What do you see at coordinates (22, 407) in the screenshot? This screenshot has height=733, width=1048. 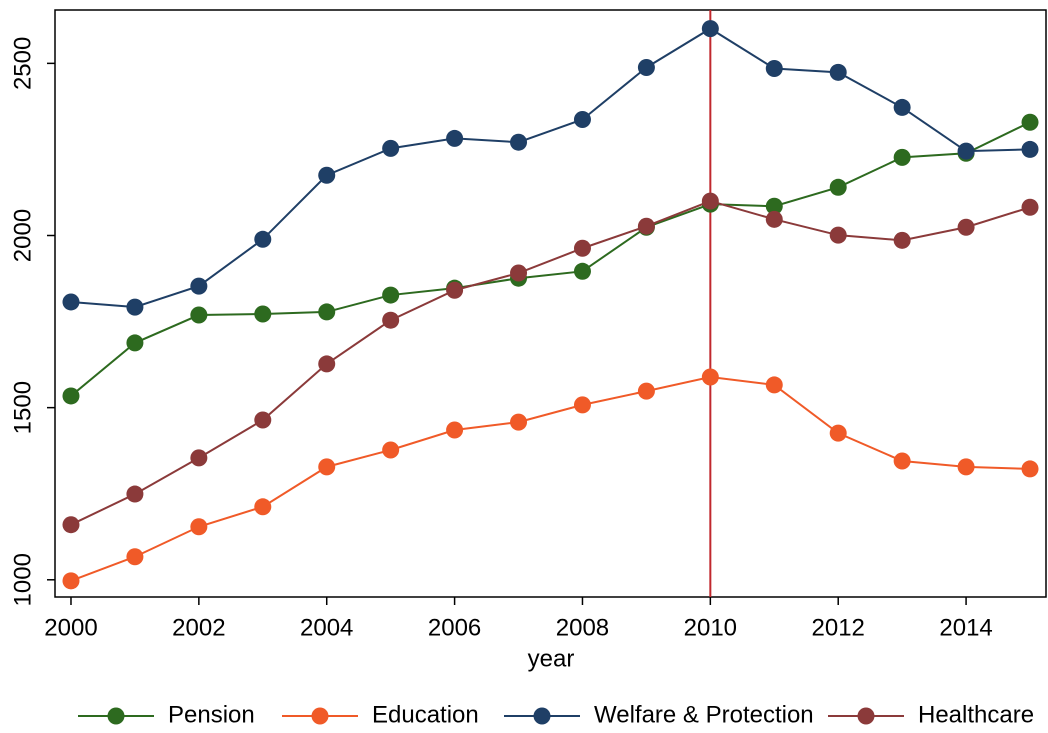 I see `y-tick-label: 1500` at bounding box center [22, 407].